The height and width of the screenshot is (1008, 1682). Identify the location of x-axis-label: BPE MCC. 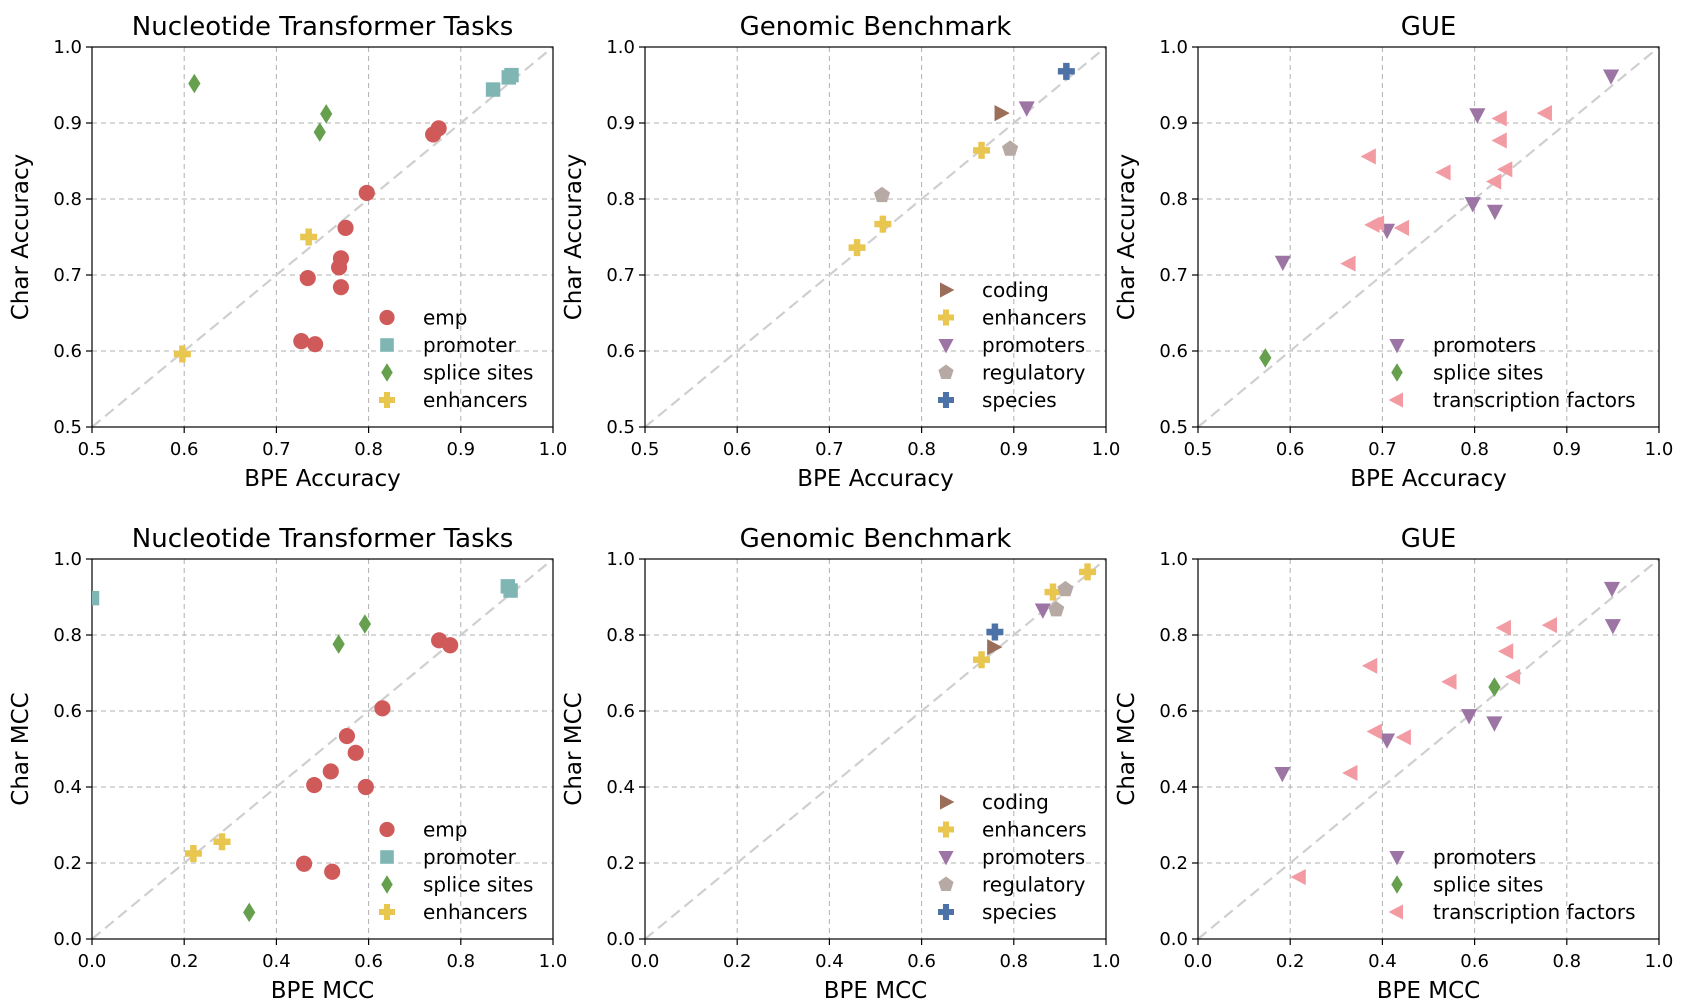
(875, 991).